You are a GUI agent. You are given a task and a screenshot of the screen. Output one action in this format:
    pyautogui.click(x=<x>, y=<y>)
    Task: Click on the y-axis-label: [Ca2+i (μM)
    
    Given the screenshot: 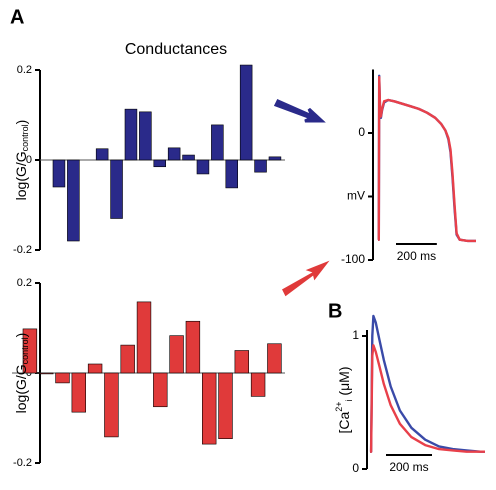 What is the action you would take?
    pyautogui.click(x=344, y=399)
    